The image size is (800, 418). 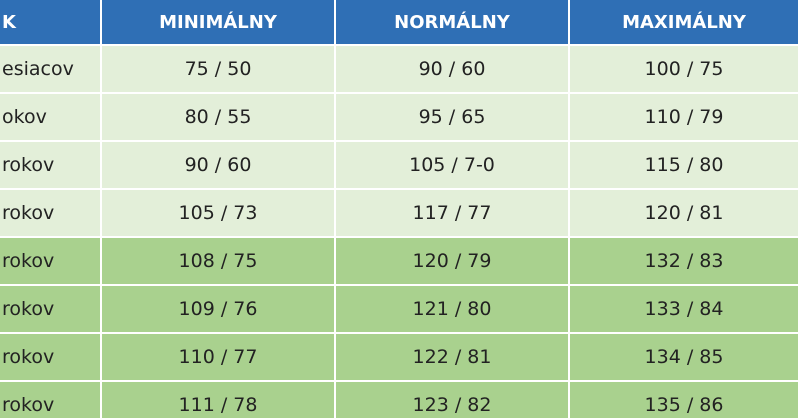 I want to click on cell: 108 / 75, so click(x=219, y=262).